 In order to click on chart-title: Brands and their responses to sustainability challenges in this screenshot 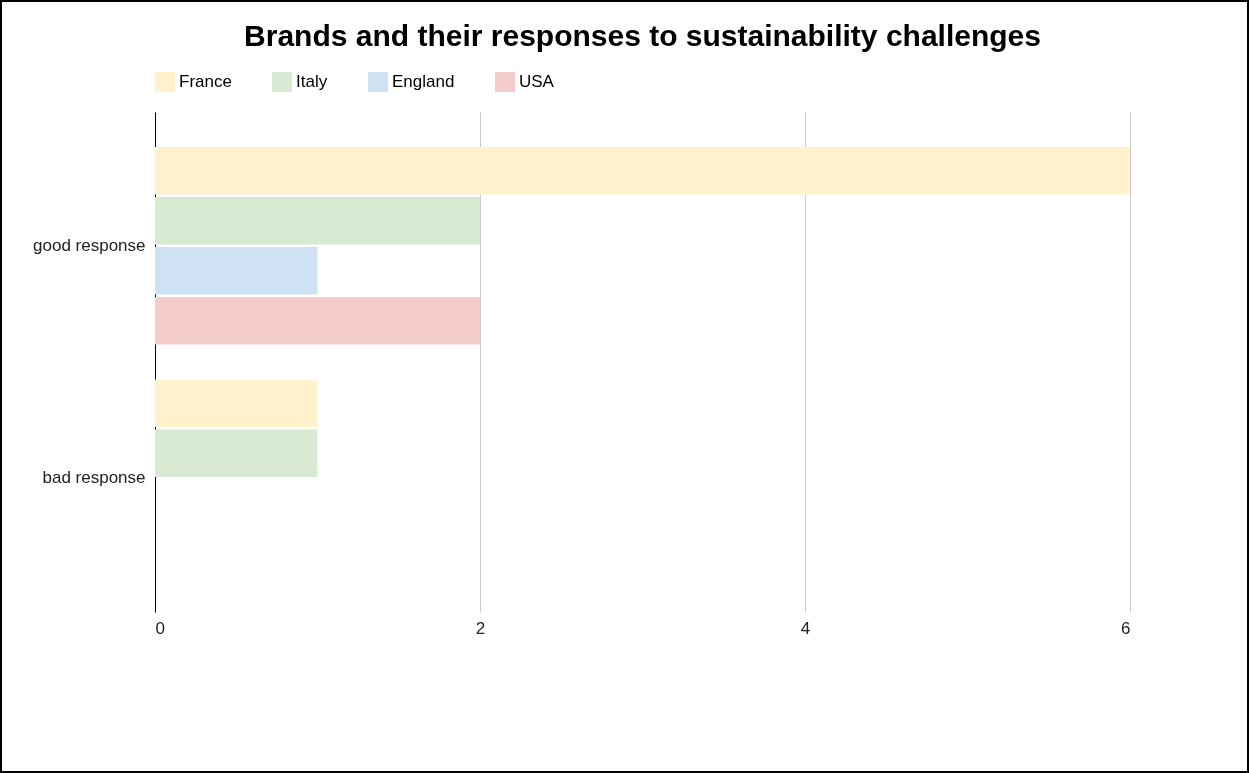, I will do `click(642, 35)`.